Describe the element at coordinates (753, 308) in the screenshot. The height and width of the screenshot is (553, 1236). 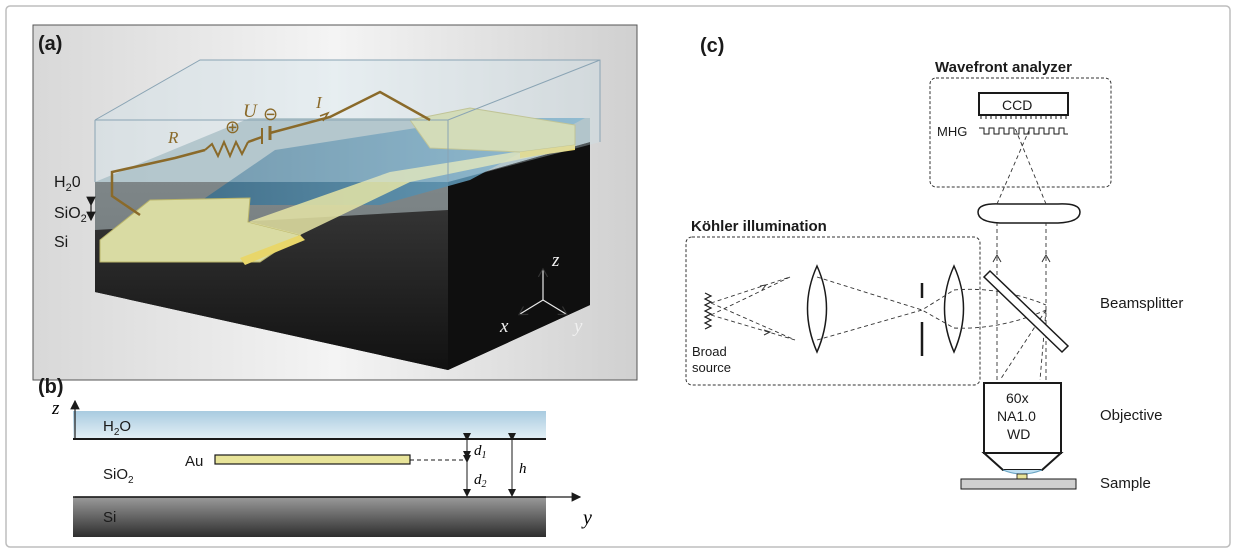
I see `source-rays` at that location.